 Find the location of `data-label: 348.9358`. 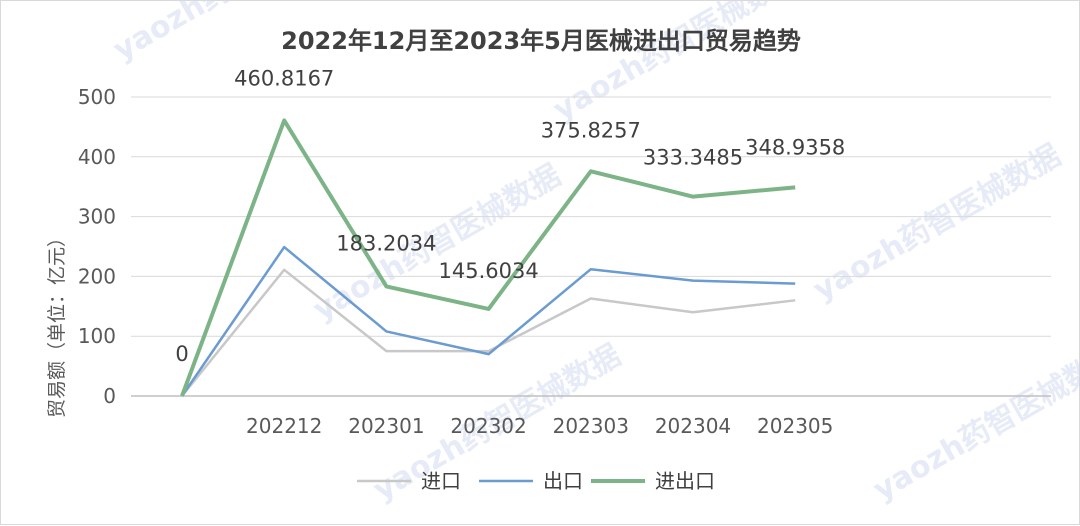

data-label: 348.9358 is located at coordinates (795, 147).